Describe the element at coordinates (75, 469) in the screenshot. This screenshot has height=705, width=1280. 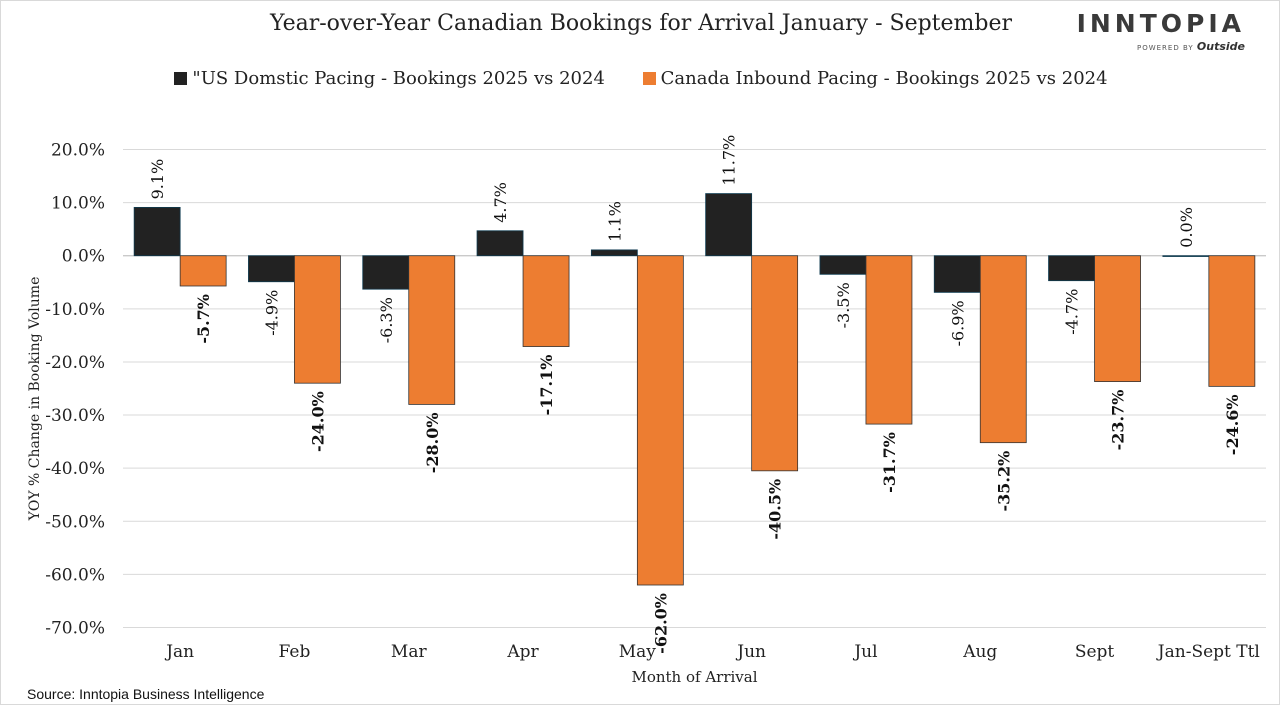
I see `y-tick-label: -40.0%` at that location.